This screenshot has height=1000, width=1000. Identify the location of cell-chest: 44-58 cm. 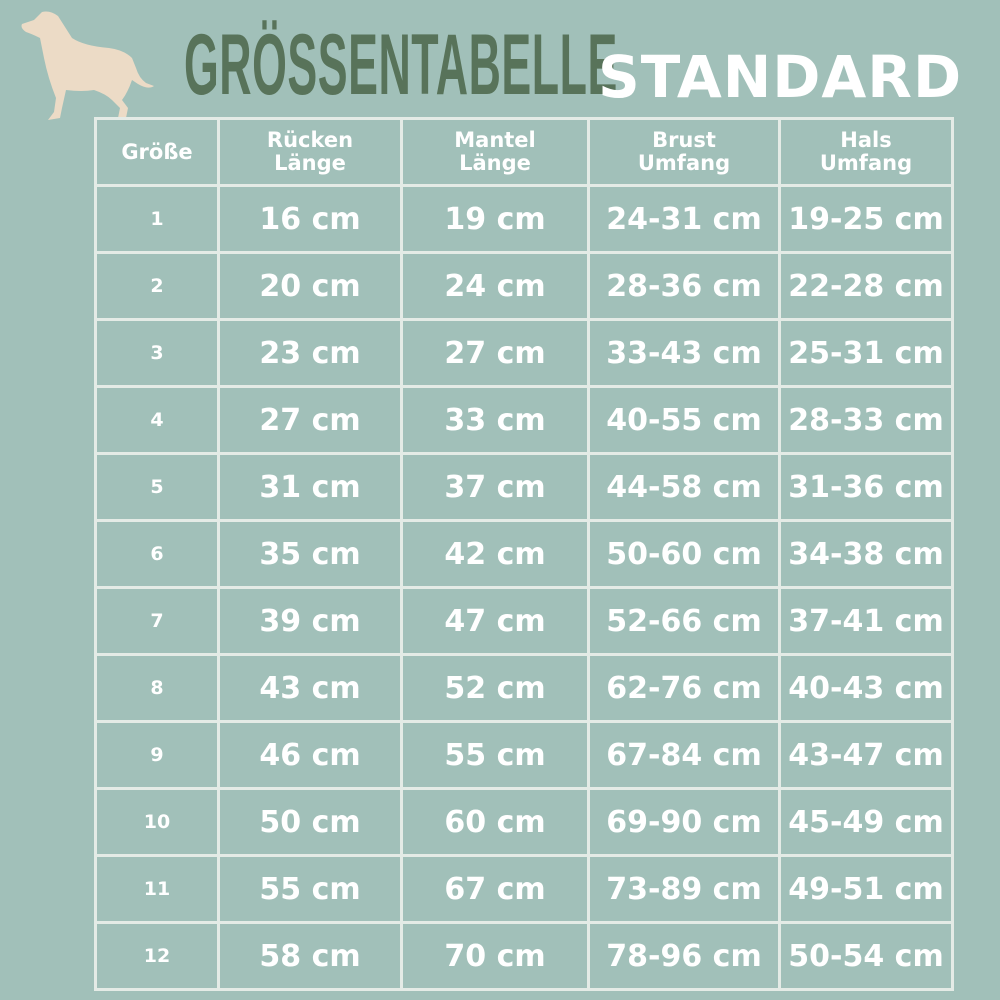
(684, 487).